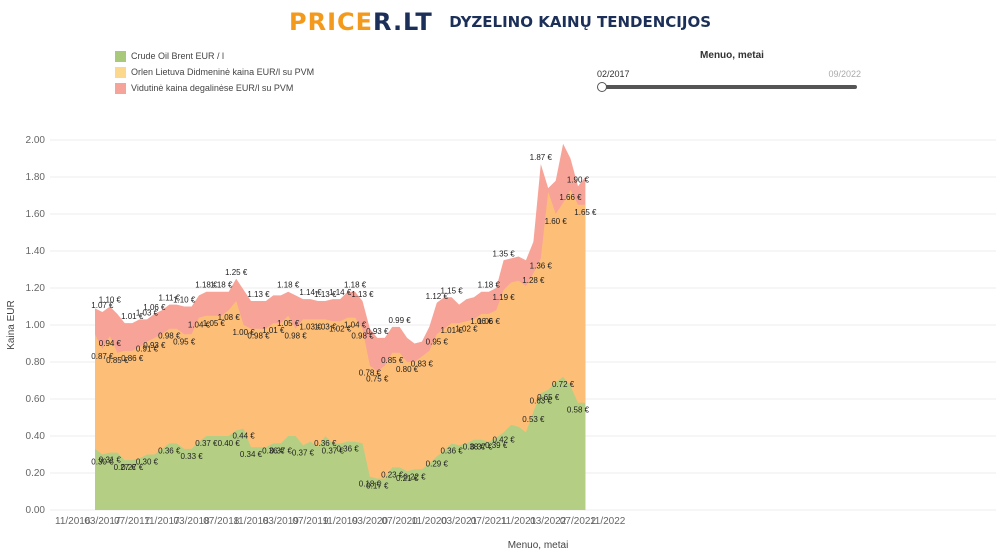  What do you see at coordinates (117, 360) in the screenshot?
I see `data-label: 0.85 €` at bounding box center [117, 360].